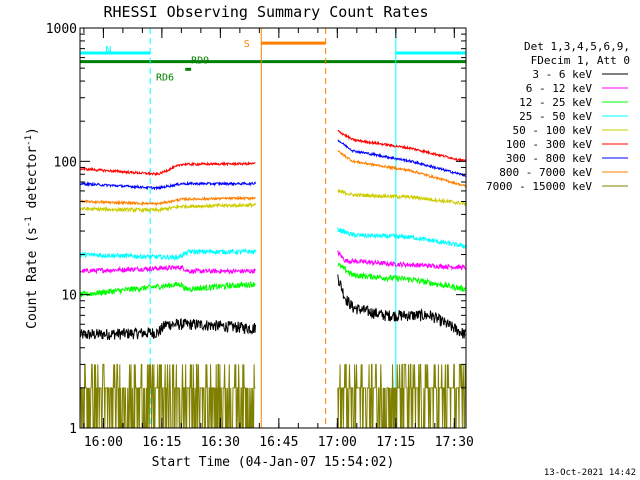  Describe the element at coordinates (247, 44) in the screenshot. I see `flag-label-s: S` at that location.